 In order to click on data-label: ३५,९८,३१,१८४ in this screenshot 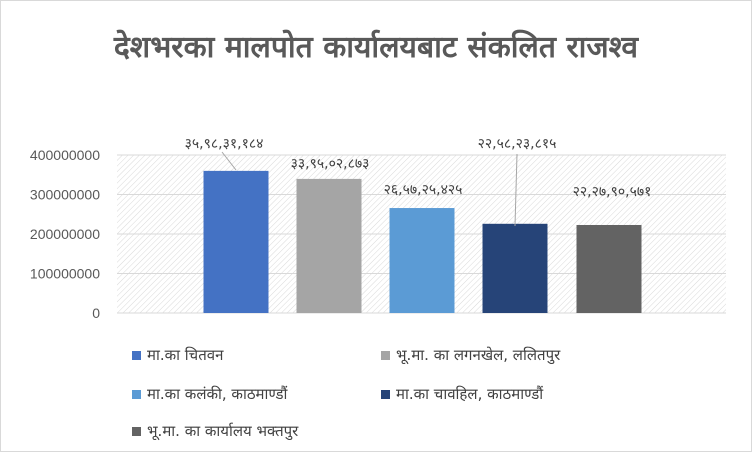, I will do `click(224, 144)`.